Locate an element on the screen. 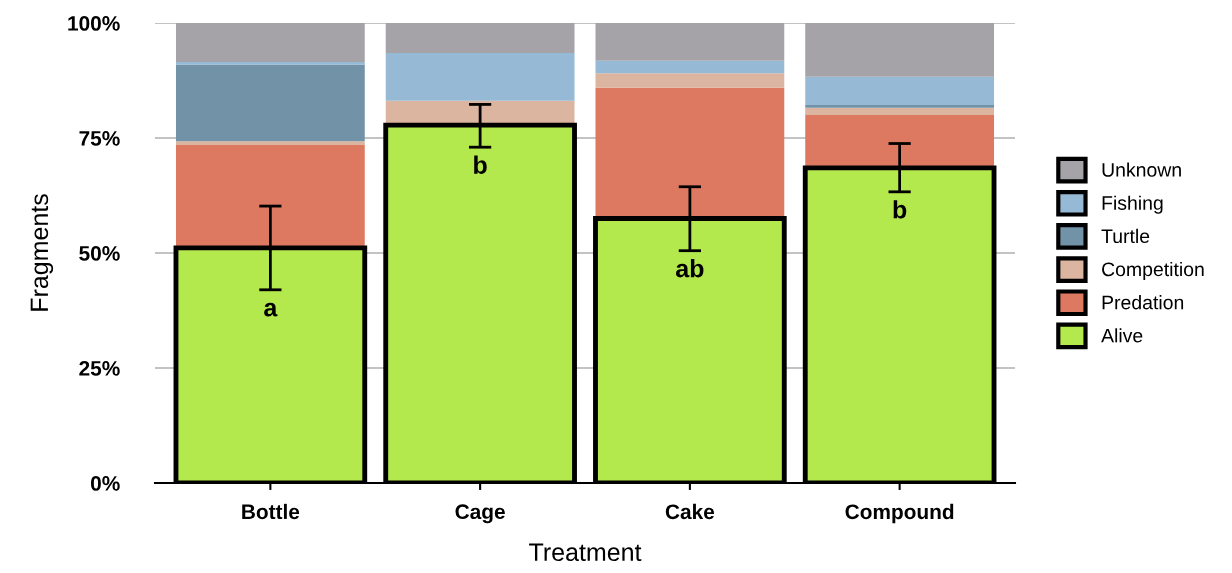  x-tick-label: Compound is located at coordinates (899, 513).